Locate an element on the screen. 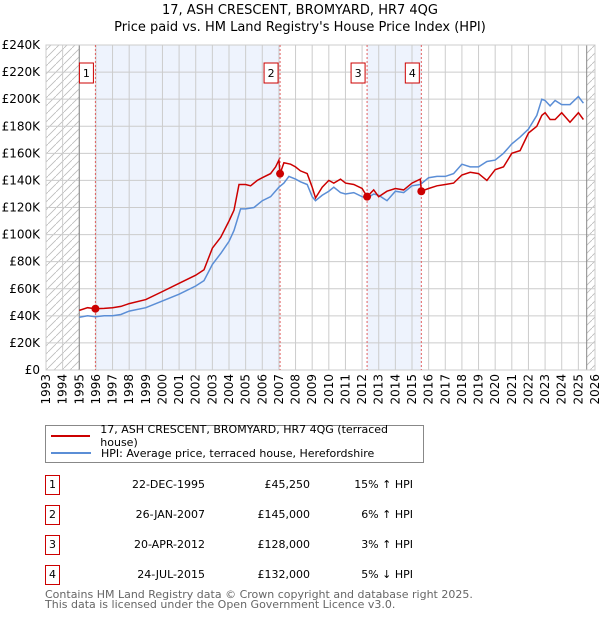  transaction-hpi-diff: 3% ↑ HPI is located at coordinates (387, 544).